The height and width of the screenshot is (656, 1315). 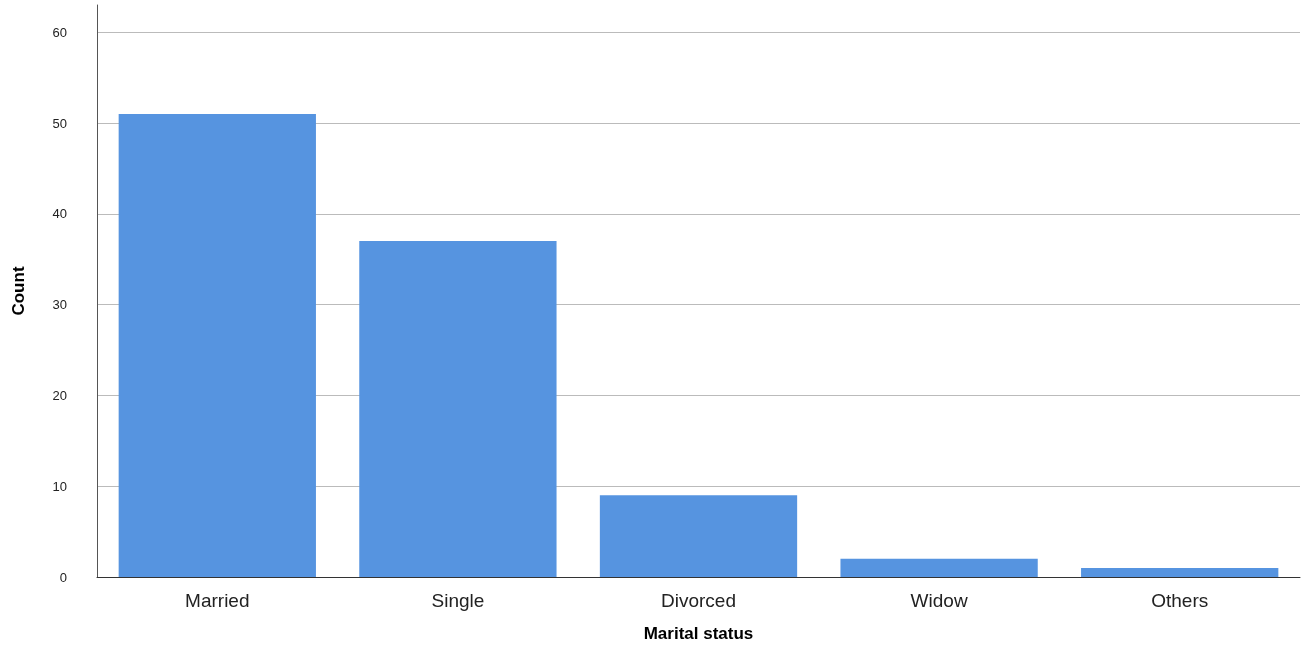 What do you see at coordinates (1180, 600) in the screenshot?
I see `x-tick-label: Others` at bounding box center [1180, 600].